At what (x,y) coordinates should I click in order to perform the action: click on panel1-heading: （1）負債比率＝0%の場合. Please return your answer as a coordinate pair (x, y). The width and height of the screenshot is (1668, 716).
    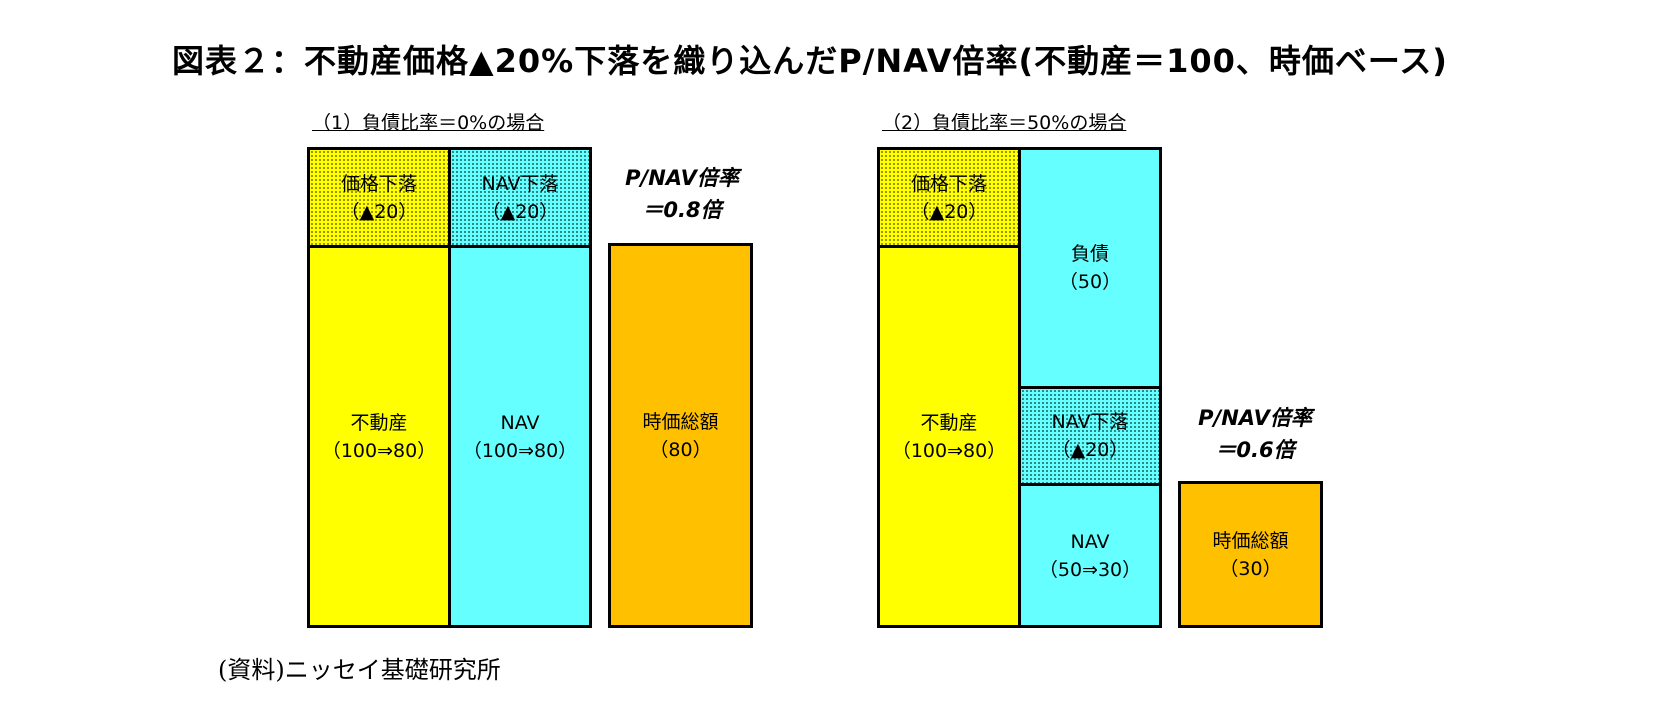
    Looking at the image, I should click on (428, 123).